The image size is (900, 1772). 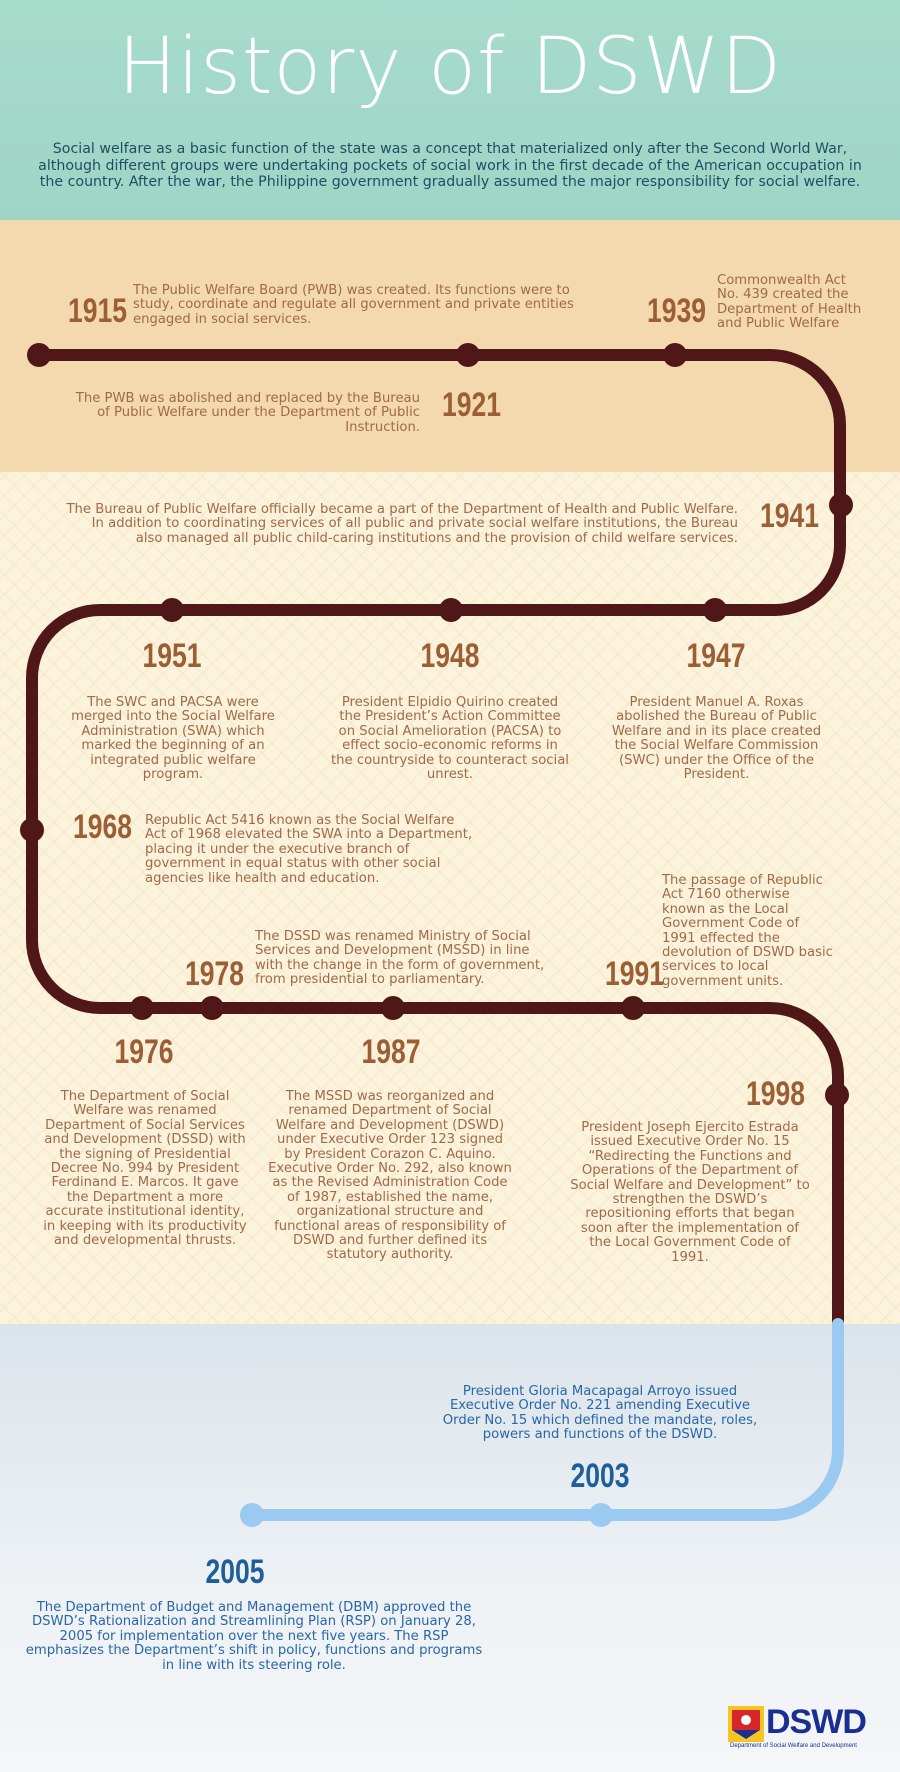 What do you see at coordinates (32, 830) in the screenshot?
I see `timeline-dot-1968` at bounding box center [32, 830].